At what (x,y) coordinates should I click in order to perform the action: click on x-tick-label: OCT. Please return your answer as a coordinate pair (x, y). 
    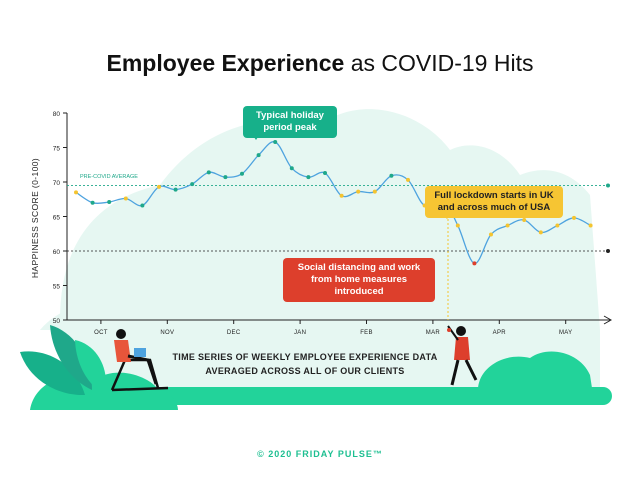
    Looking at the image, I should click on (101, 333).